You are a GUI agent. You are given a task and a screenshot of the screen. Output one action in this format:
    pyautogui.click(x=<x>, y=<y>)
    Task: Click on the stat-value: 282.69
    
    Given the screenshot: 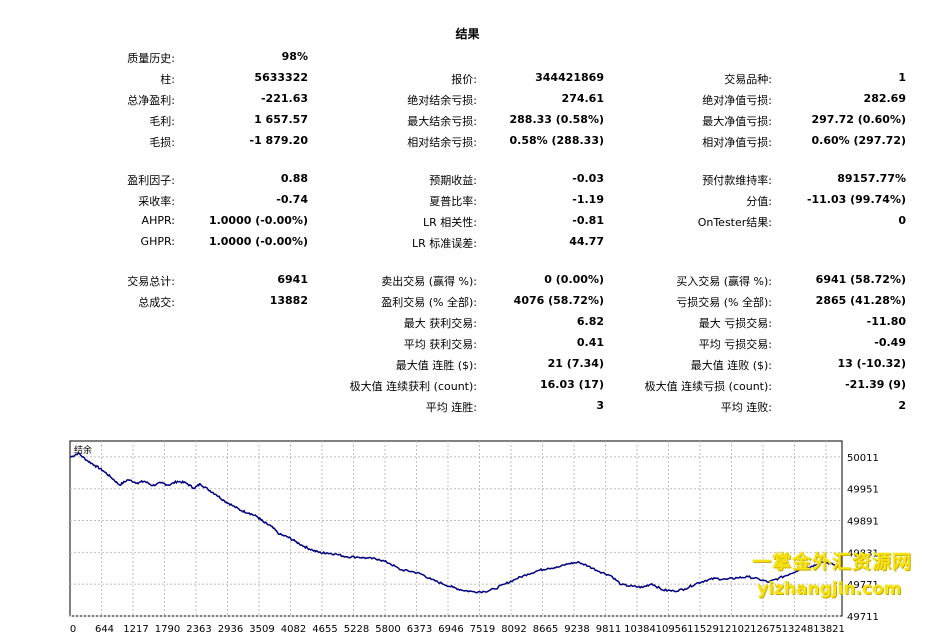 What is the action you would take?
    pyautogui.click(x=884, y=98)
    